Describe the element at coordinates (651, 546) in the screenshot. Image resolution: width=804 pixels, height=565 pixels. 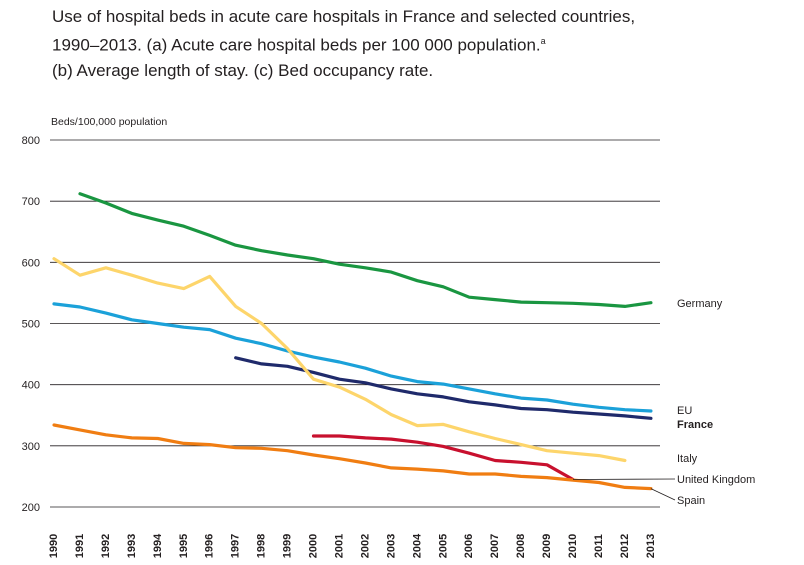
I see `x-tick-label-2013: 2013` at that location.